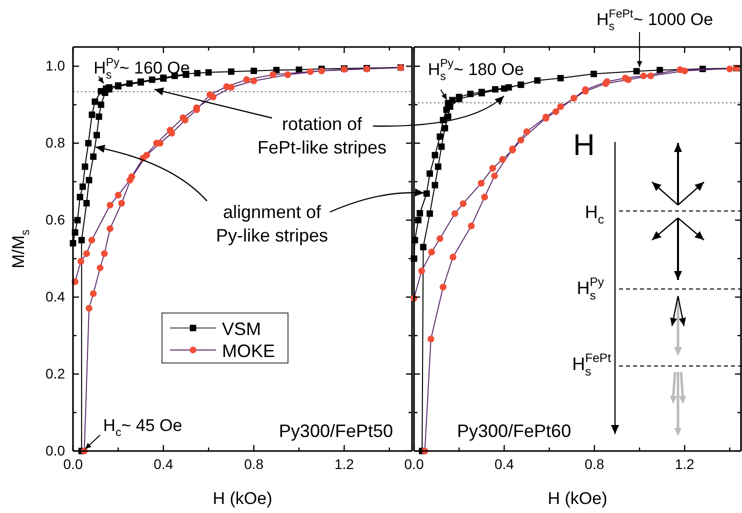 The image size is (742, 513). I want to click on annotation: H$_{c}$~ 45 Oe, so click(142, 428).